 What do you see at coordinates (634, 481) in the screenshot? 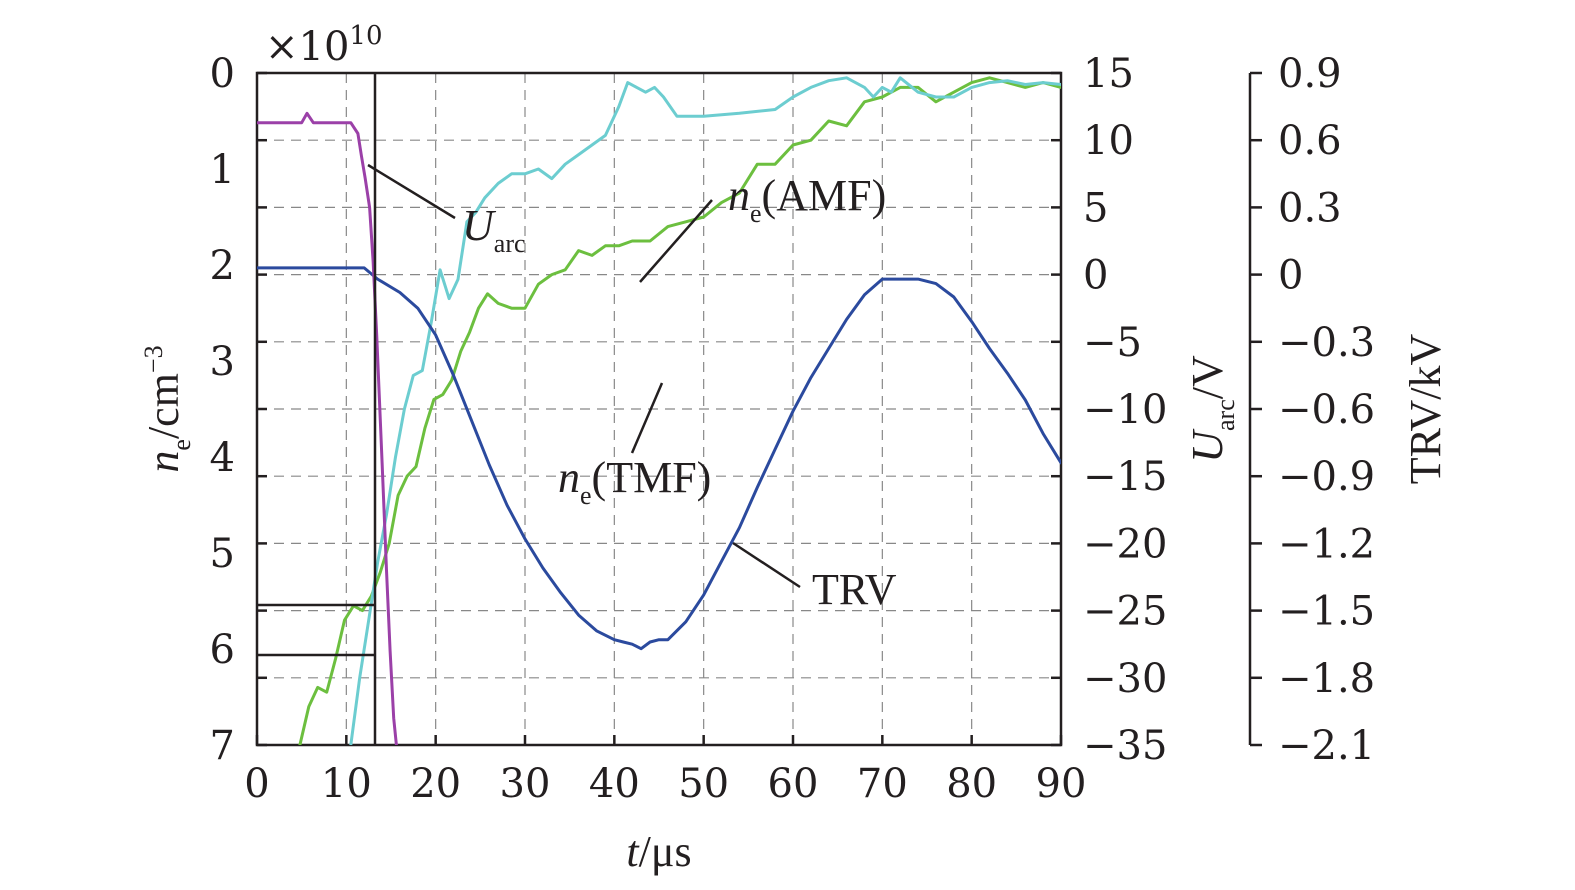
I see `ne-tmf-annotation: ne(TMF)` at bounding box center [634, 481].